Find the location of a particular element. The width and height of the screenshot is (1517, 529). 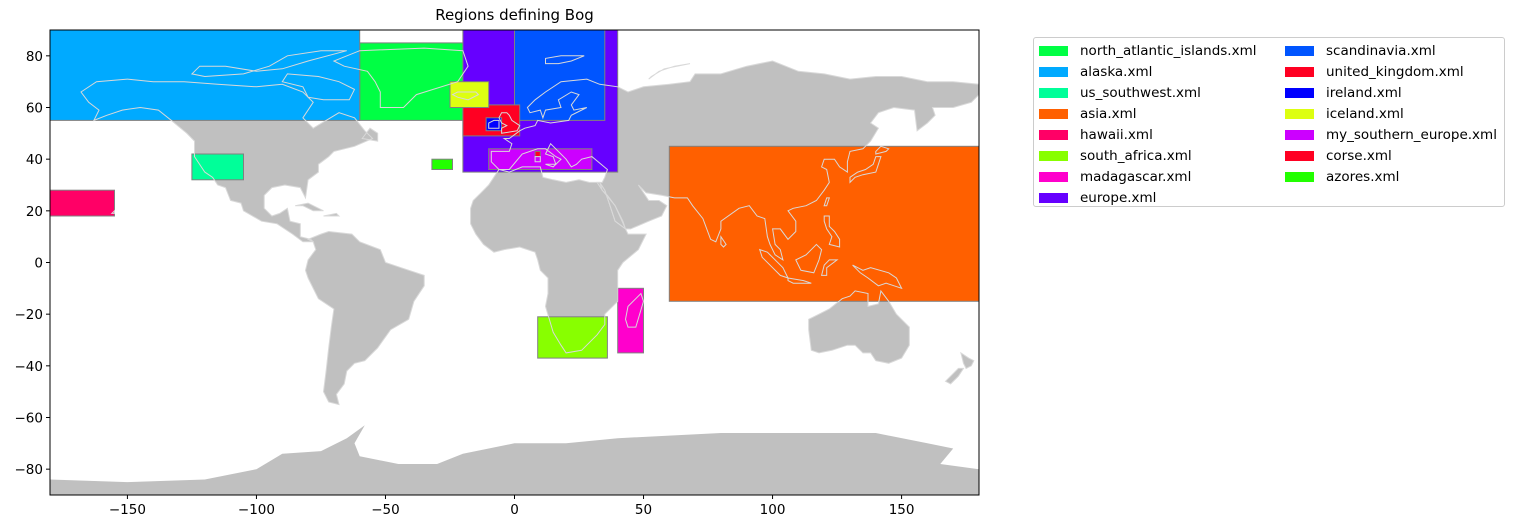

coastline-java is located at coordinates (799, 280).